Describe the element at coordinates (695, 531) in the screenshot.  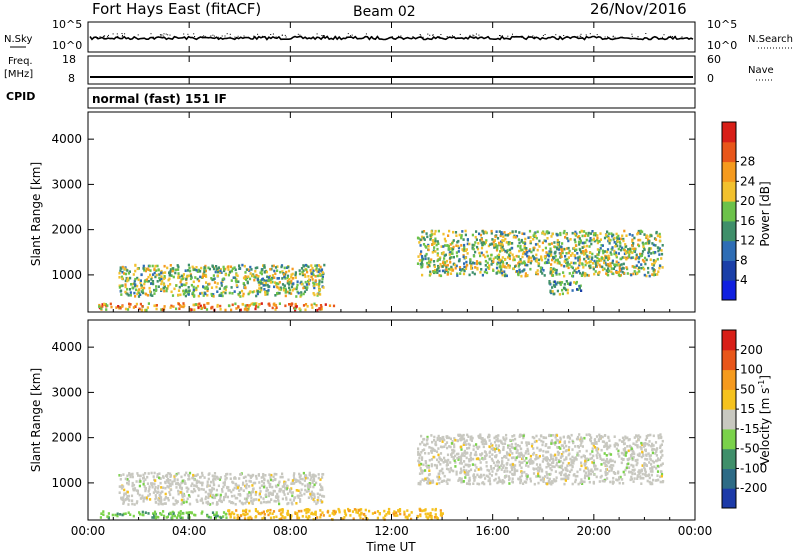
I see `x-tick-label: 00:00` at that location.